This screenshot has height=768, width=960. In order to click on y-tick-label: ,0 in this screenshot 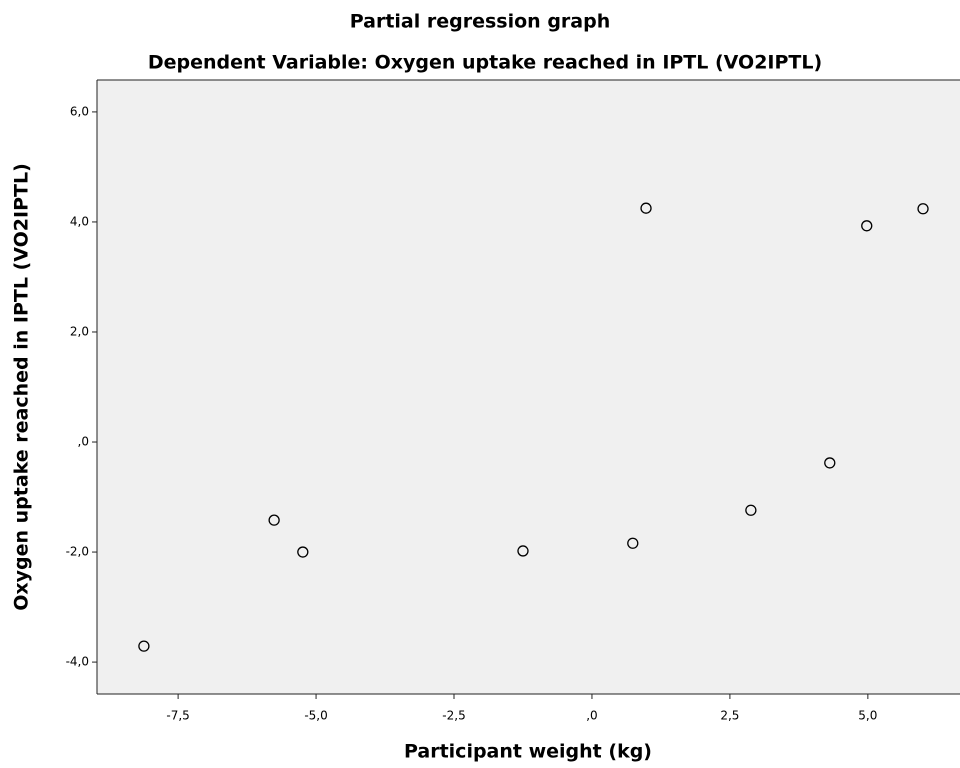, I will do `click(83, 442)`.